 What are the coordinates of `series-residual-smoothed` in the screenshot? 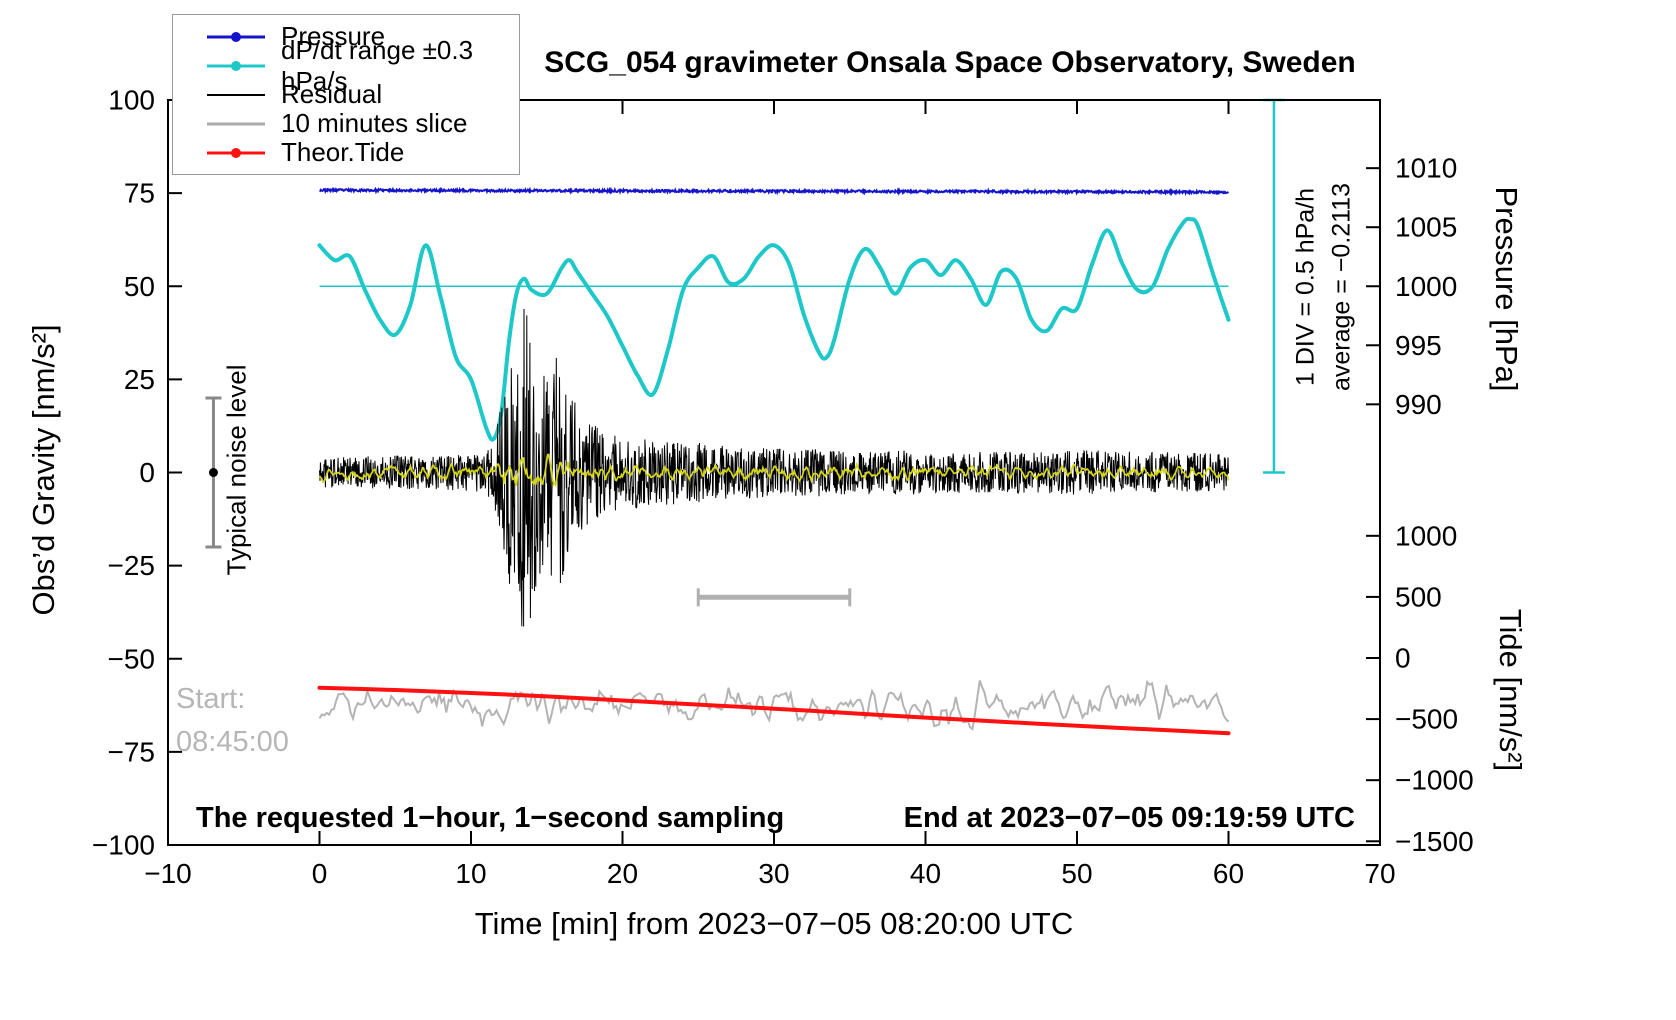 It's located at (774, 471).